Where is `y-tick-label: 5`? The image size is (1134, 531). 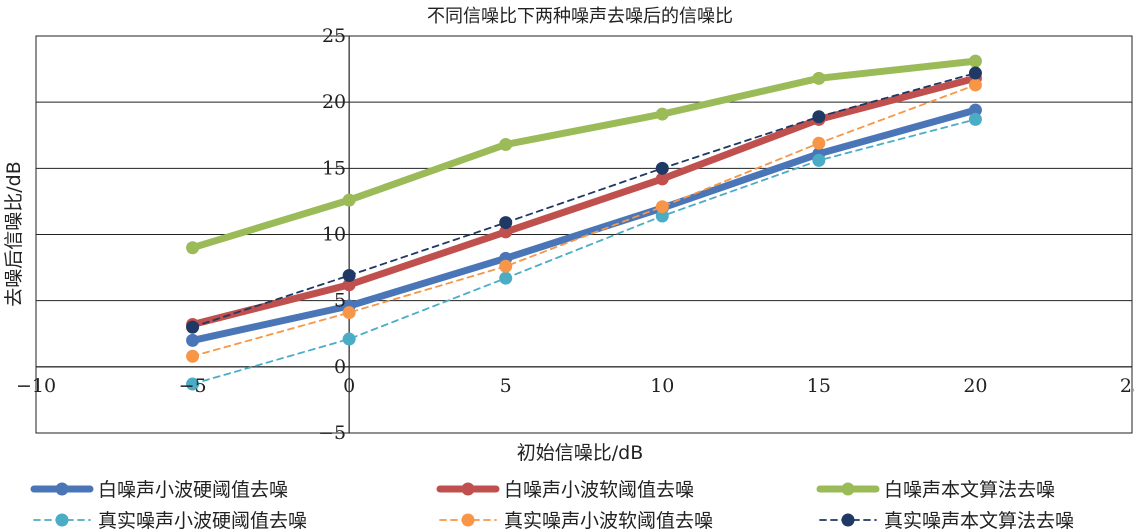 y-tick-label: 5 is located at coordinates (340, 301).